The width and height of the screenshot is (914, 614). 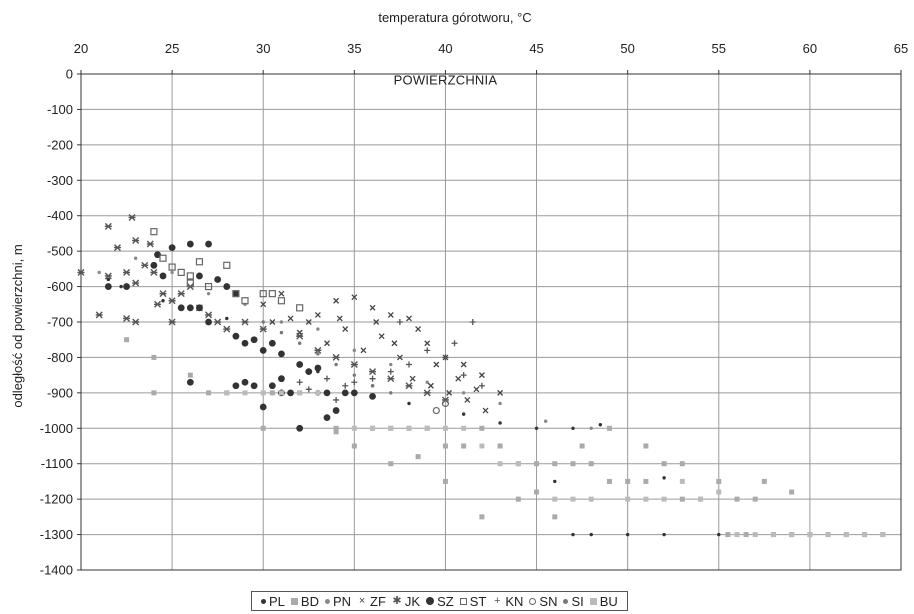 I want to click on y-tick-label: -1300, so click(x=56, y=534).